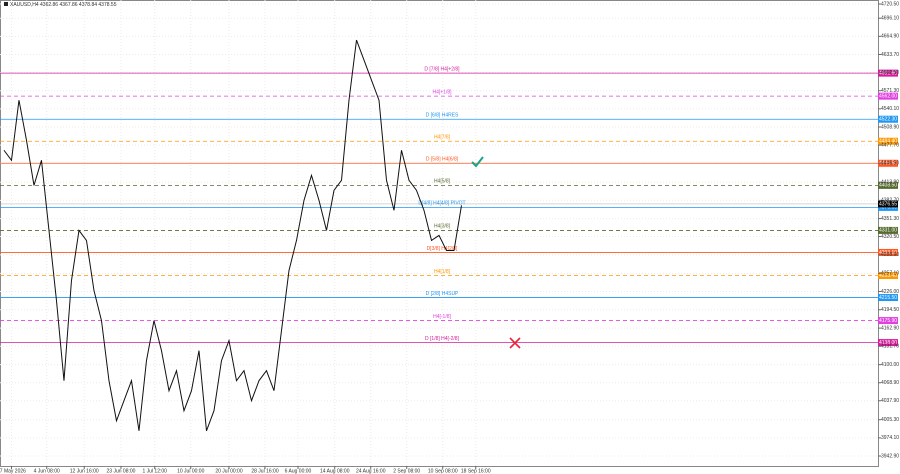  What do you see at coordinates (371, 471) in the screenshot?
I see `x-tick-label: 24 Aug 16:00` at bounding box center [371, 471].